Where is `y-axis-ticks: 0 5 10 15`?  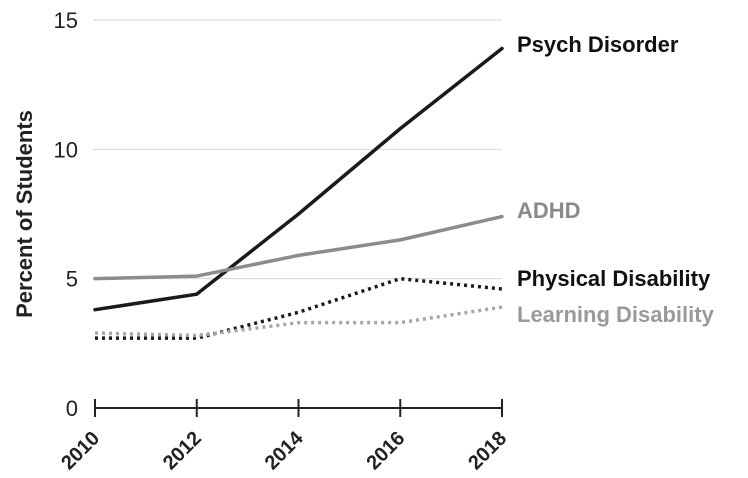 y-axis-ticks: 0 5 10 15 is located at coordinates (66, 214).